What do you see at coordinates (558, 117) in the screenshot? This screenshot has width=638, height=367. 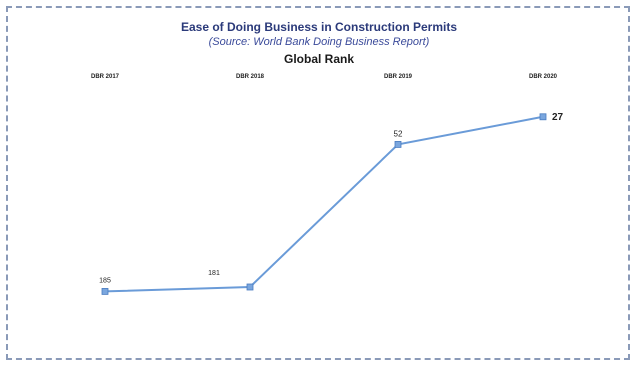 I see `data-label-3: 27` at bounding box center [558, 117].